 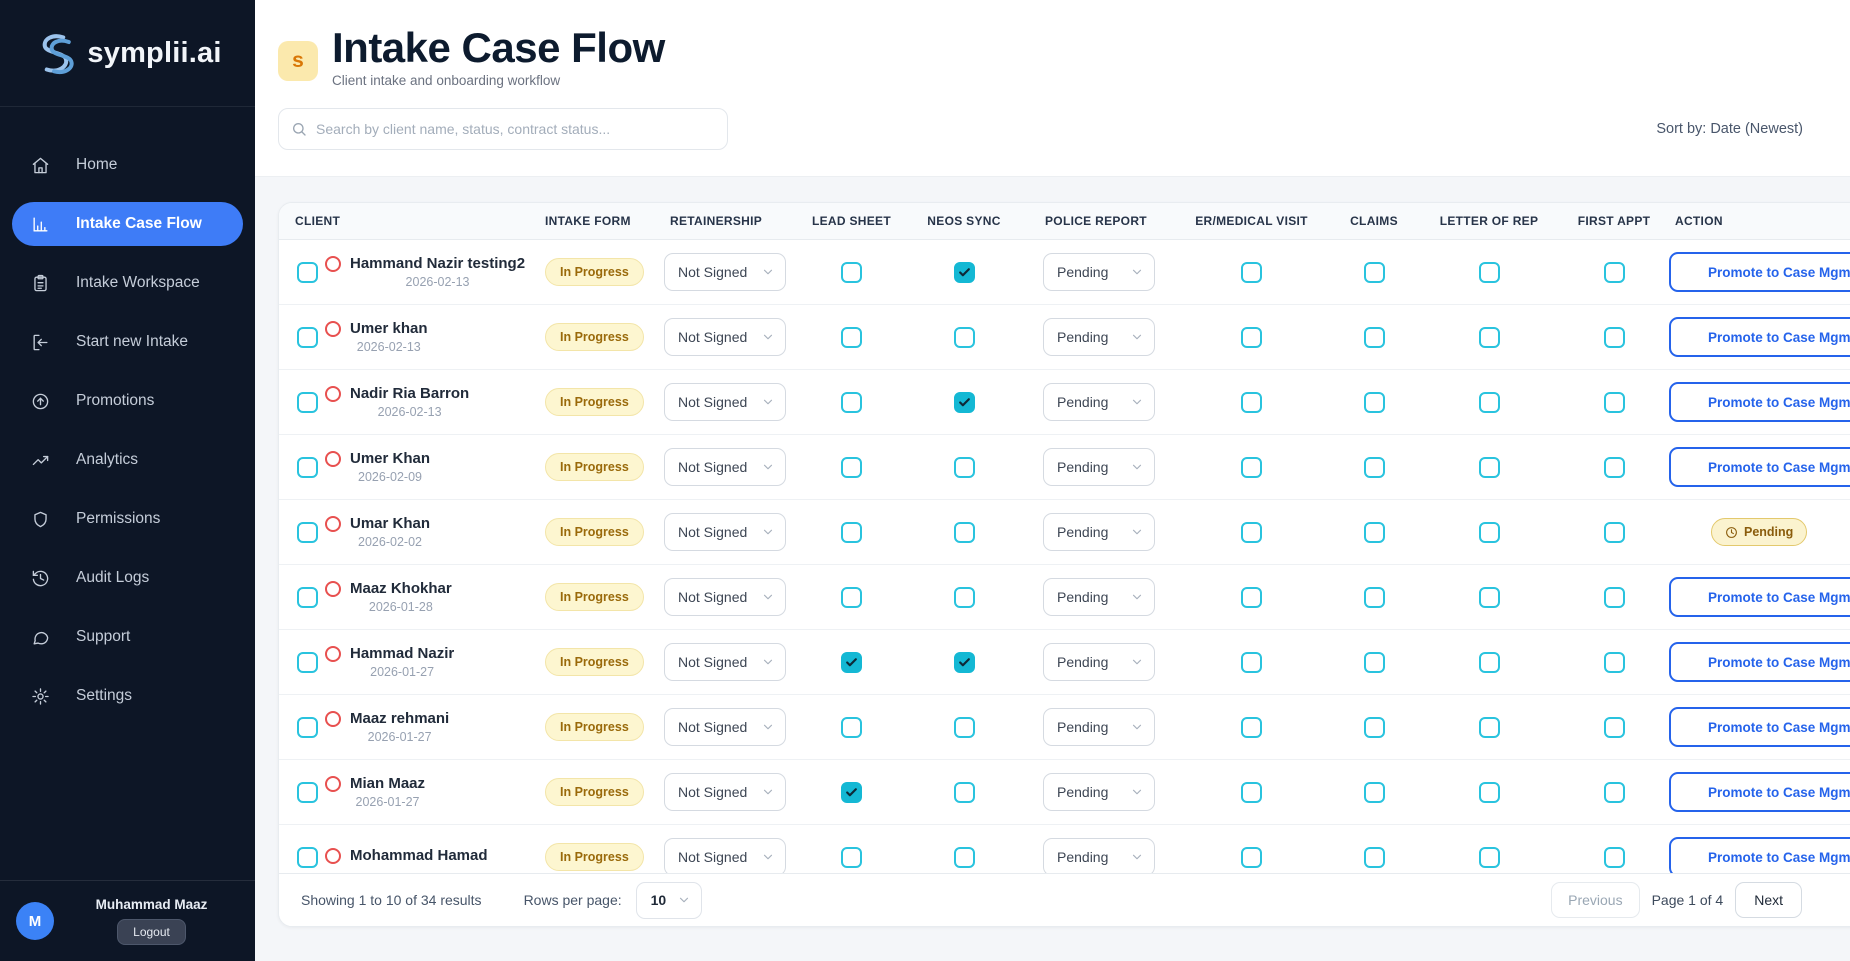 What do you see at coordinates (668, 900) in the screenshot?
I see `rows-per-page-select: 10` at bounding box center [668, 900].